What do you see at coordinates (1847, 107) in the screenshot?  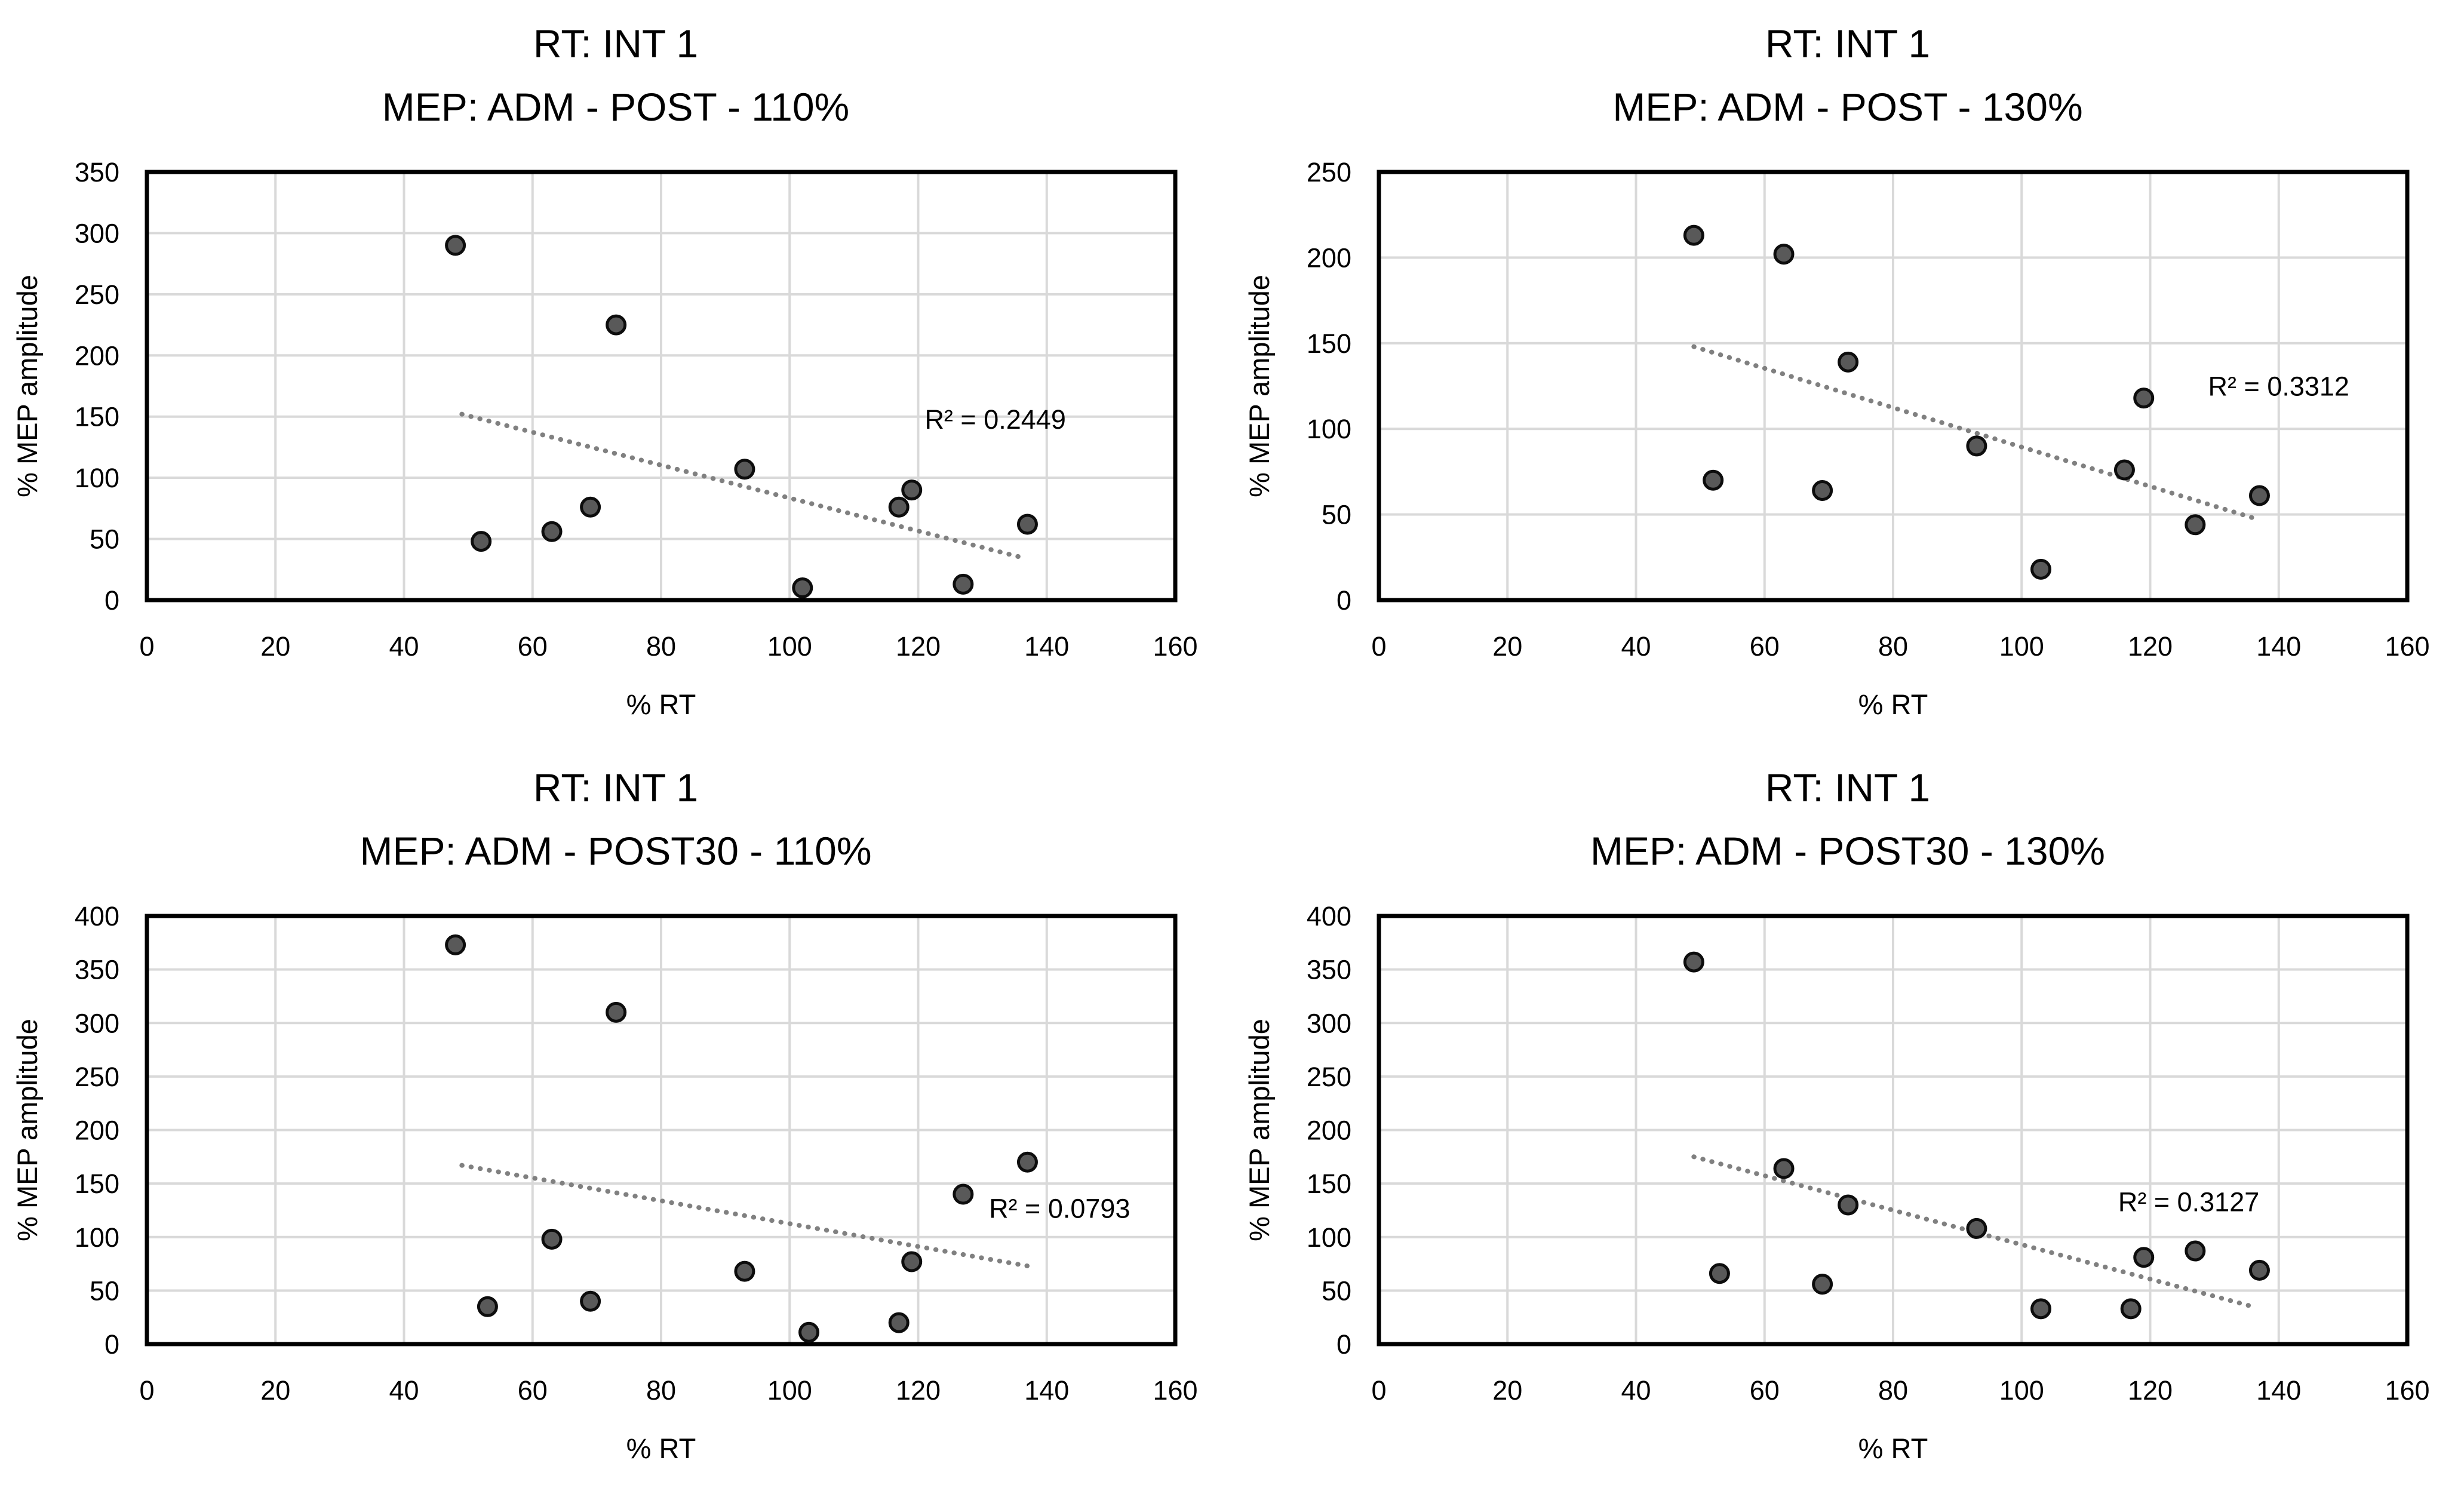 I see `chart-title-line2: MEP: ADM - POST - 130%` at bounding box center [1847, 107].